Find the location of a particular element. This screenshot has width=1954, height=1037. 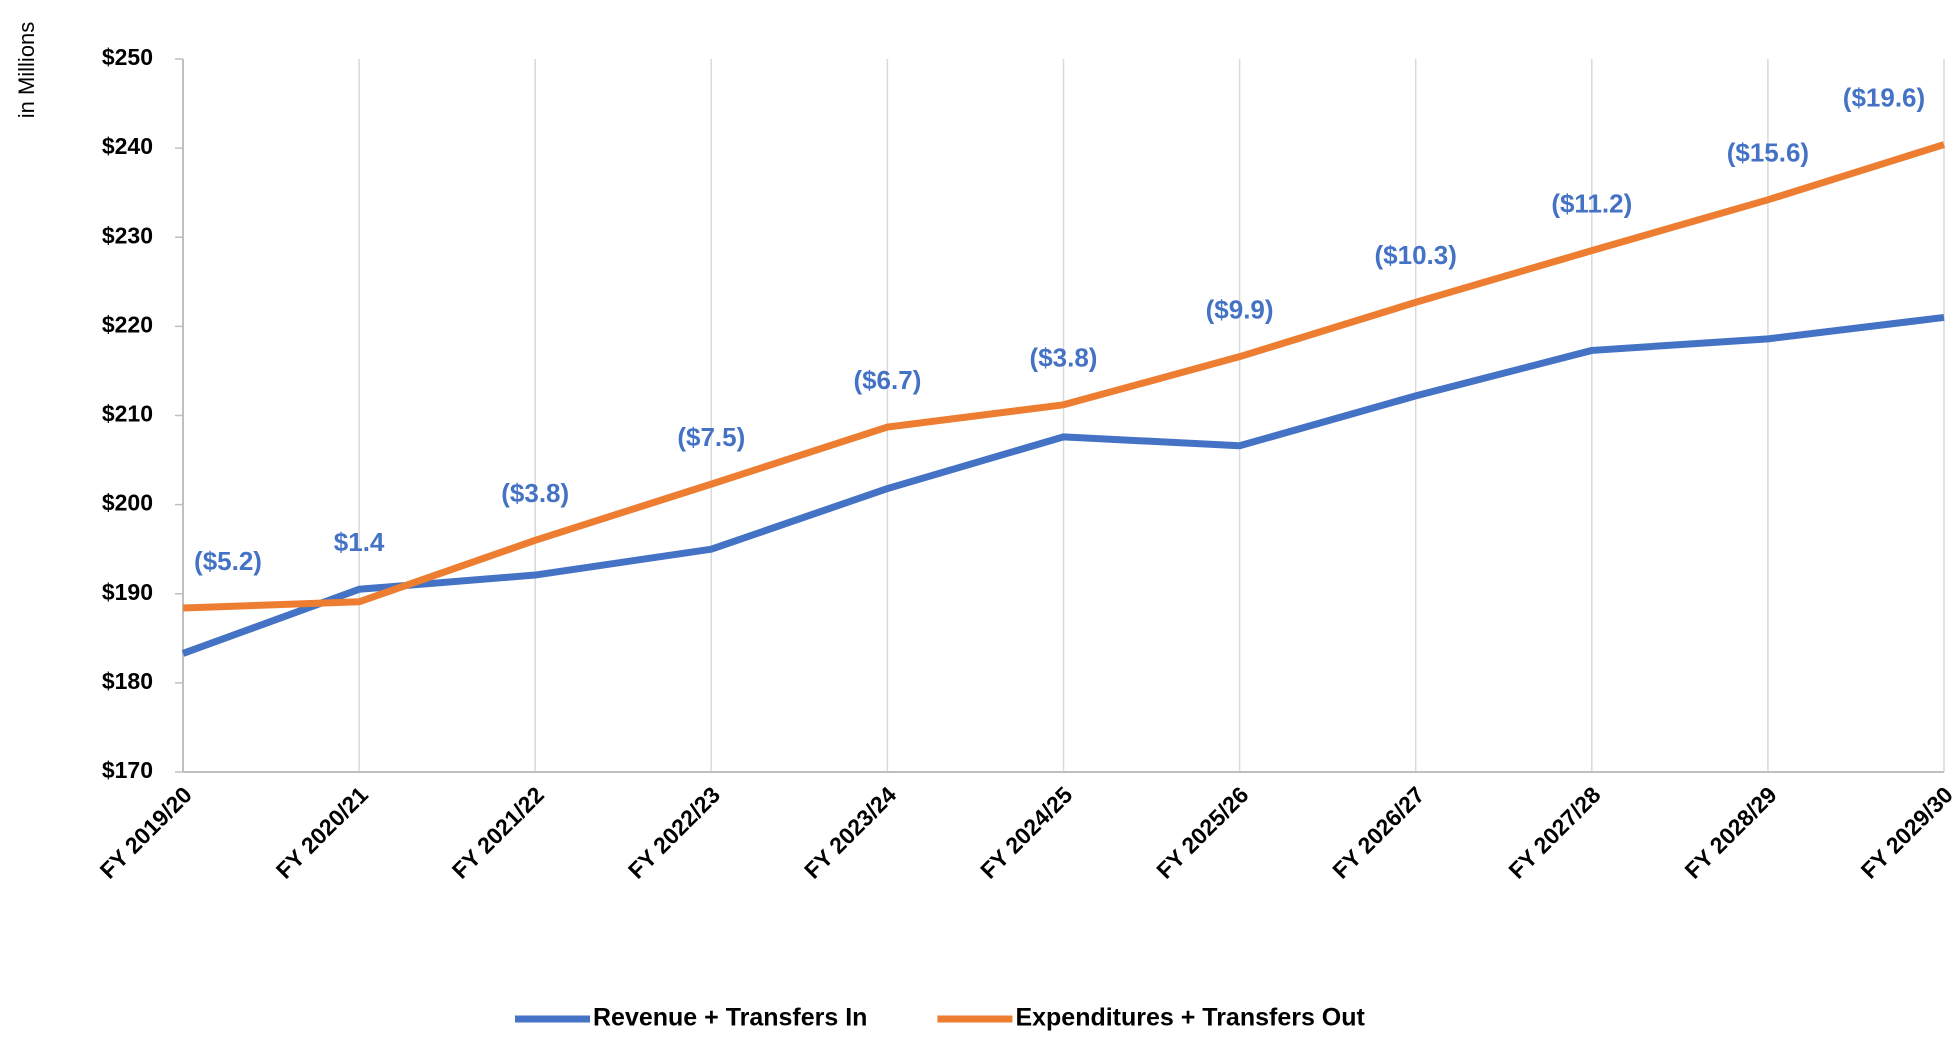

annotation: $1.4 is located at coordinates (359, 542).